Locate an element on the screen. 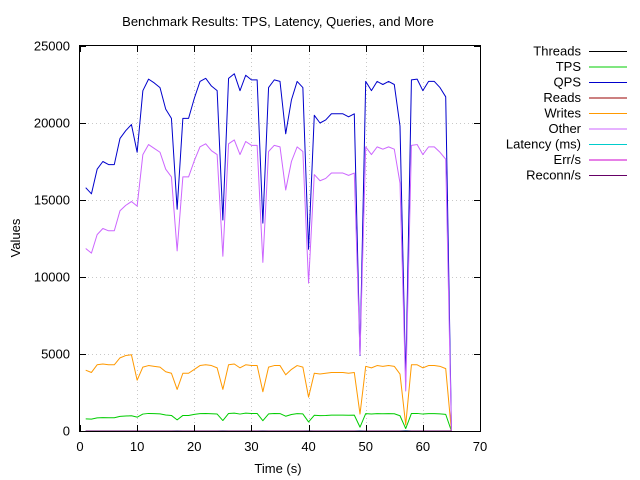  x-tick-label: 50 is located at coordinates (365, 446).